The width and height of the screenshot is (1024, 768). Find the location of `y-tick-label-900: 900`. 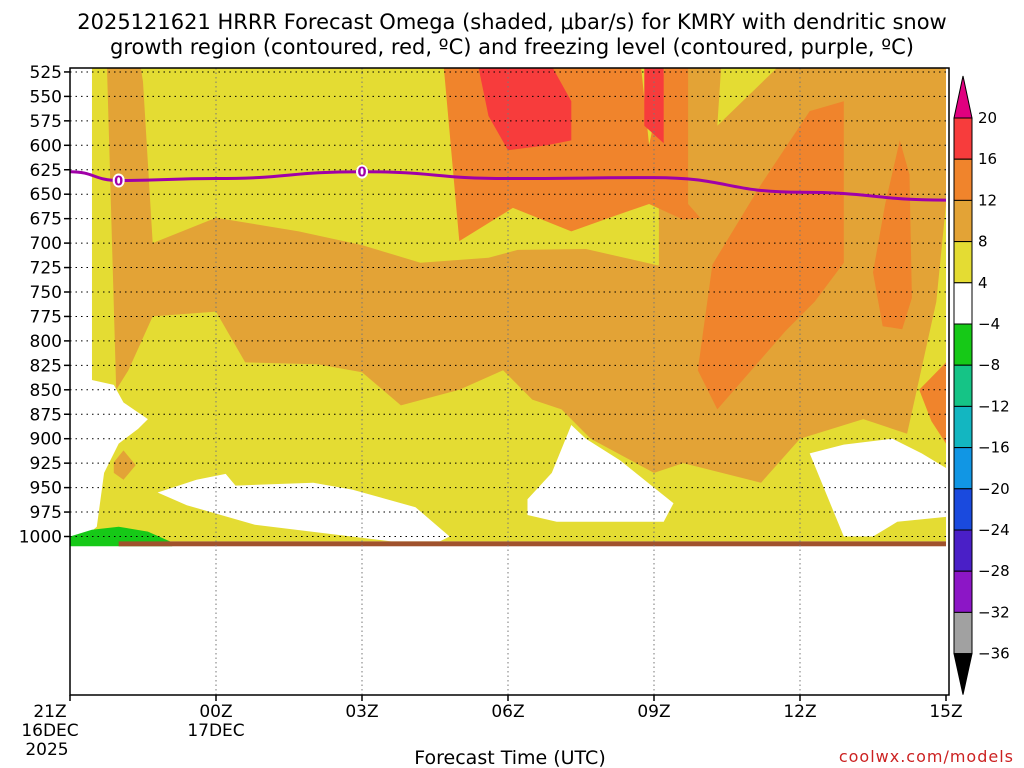

y-tick-label-900: 900 is located at coordinates (46, 440).